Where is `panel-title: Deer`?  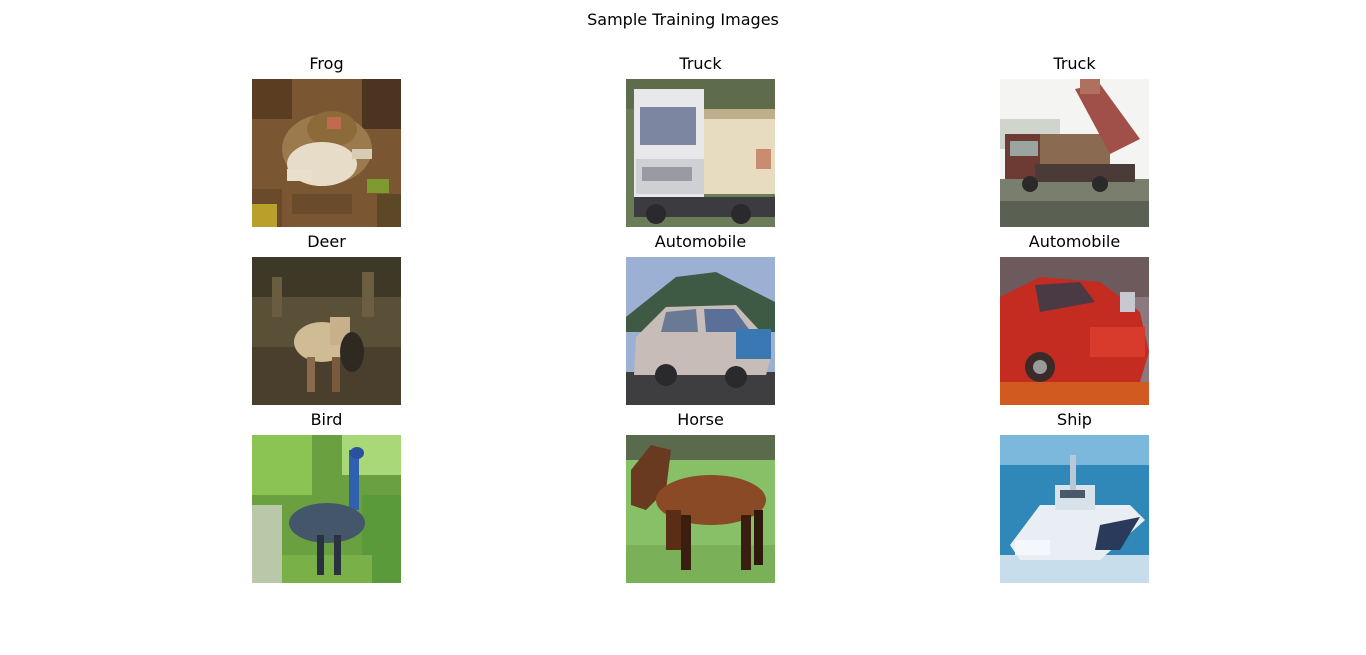
panel-title: Deer is located at coordinates (326, 242).